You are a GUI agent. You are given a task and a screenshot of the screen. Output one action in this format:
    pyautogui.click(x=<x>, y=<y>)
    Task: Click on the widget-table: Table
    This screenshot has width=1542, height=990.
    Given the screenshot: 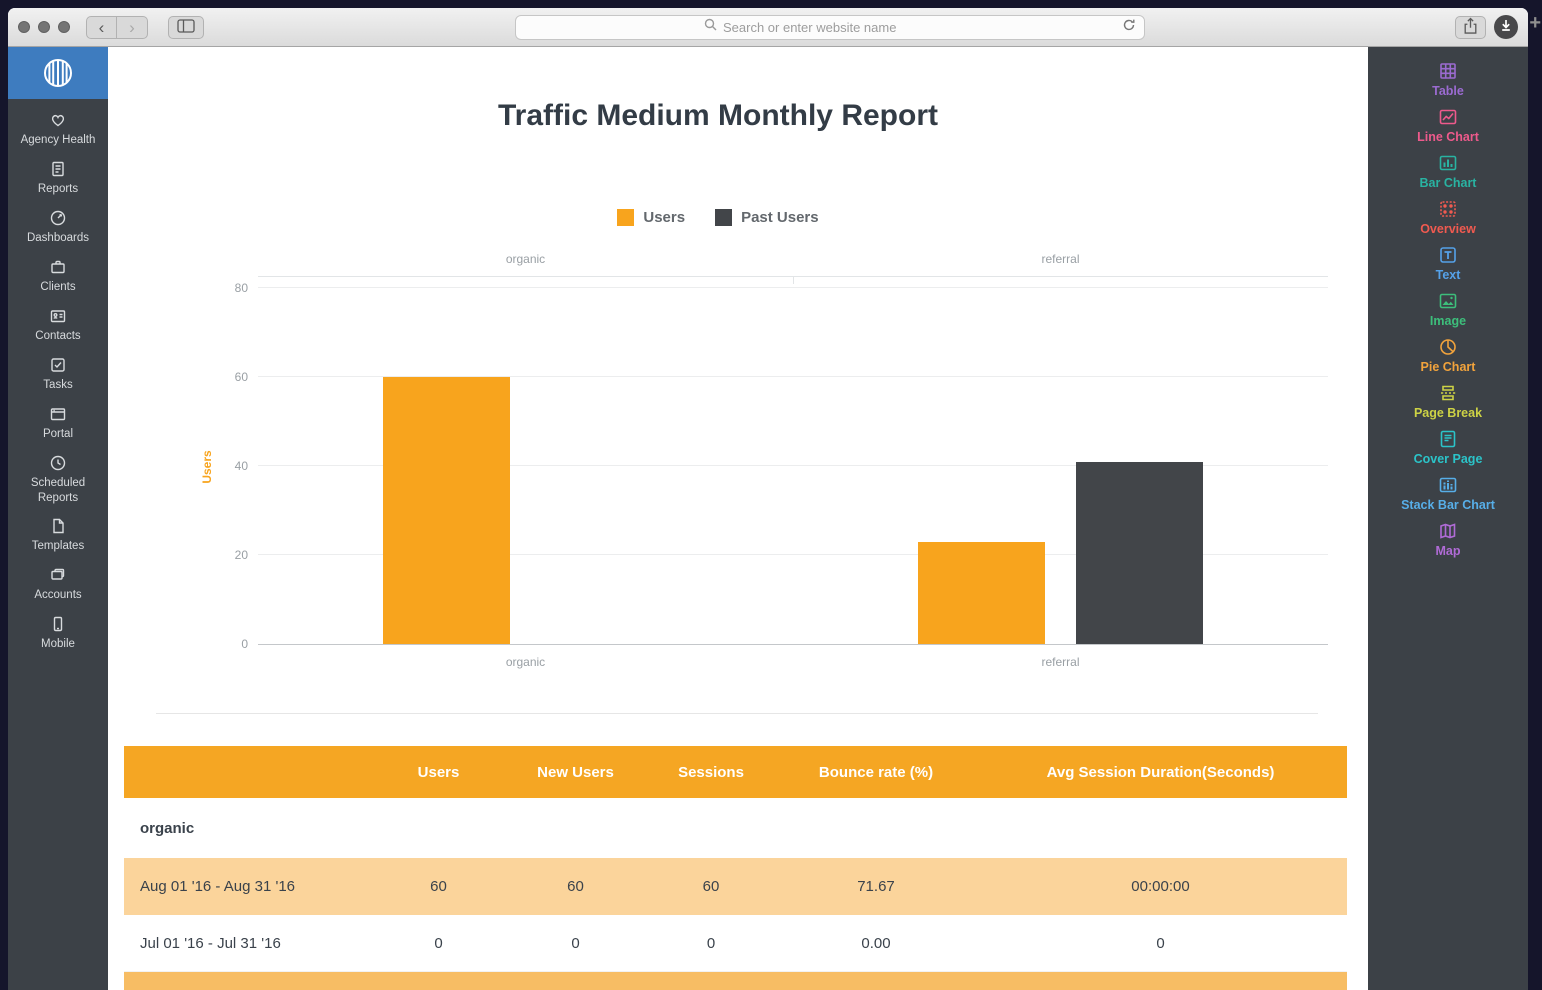 What is the action you would take?
    pyautogui.click(x=1448, y=79)
    